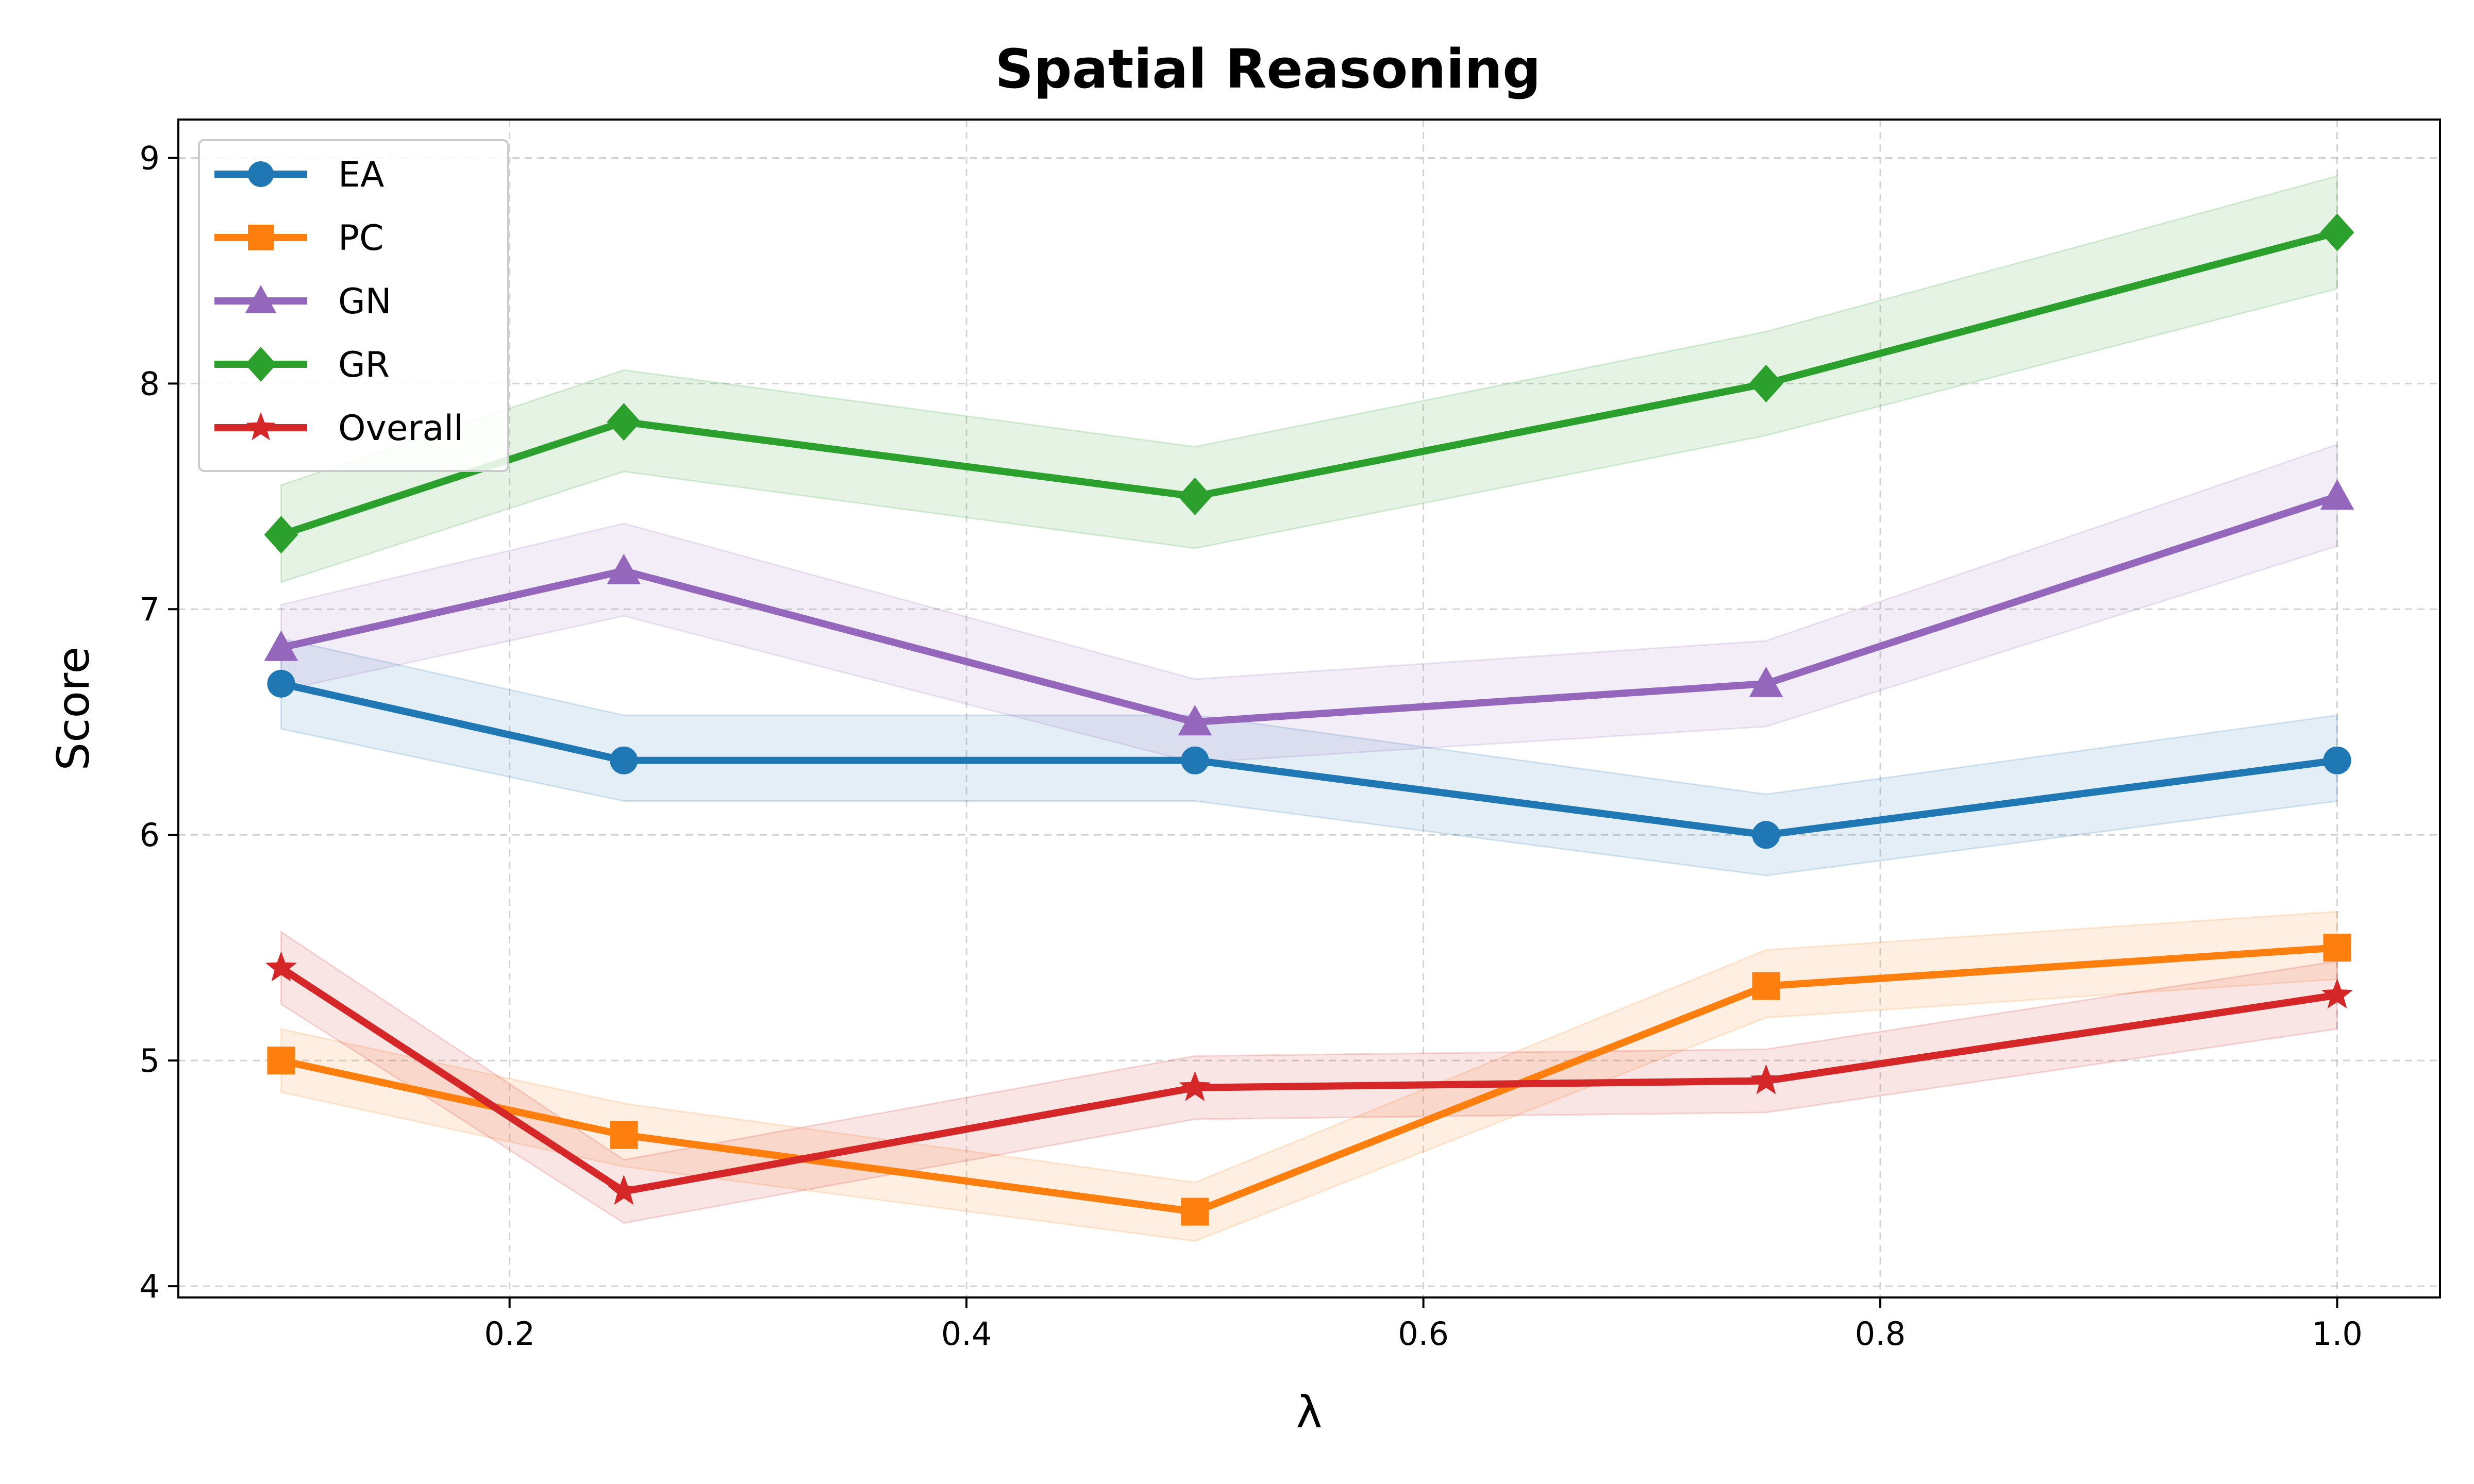  What do you see at coordinates (261, 299) in the screenshot?
I see `legend-marker-gn` at bounding box center [261, 299].